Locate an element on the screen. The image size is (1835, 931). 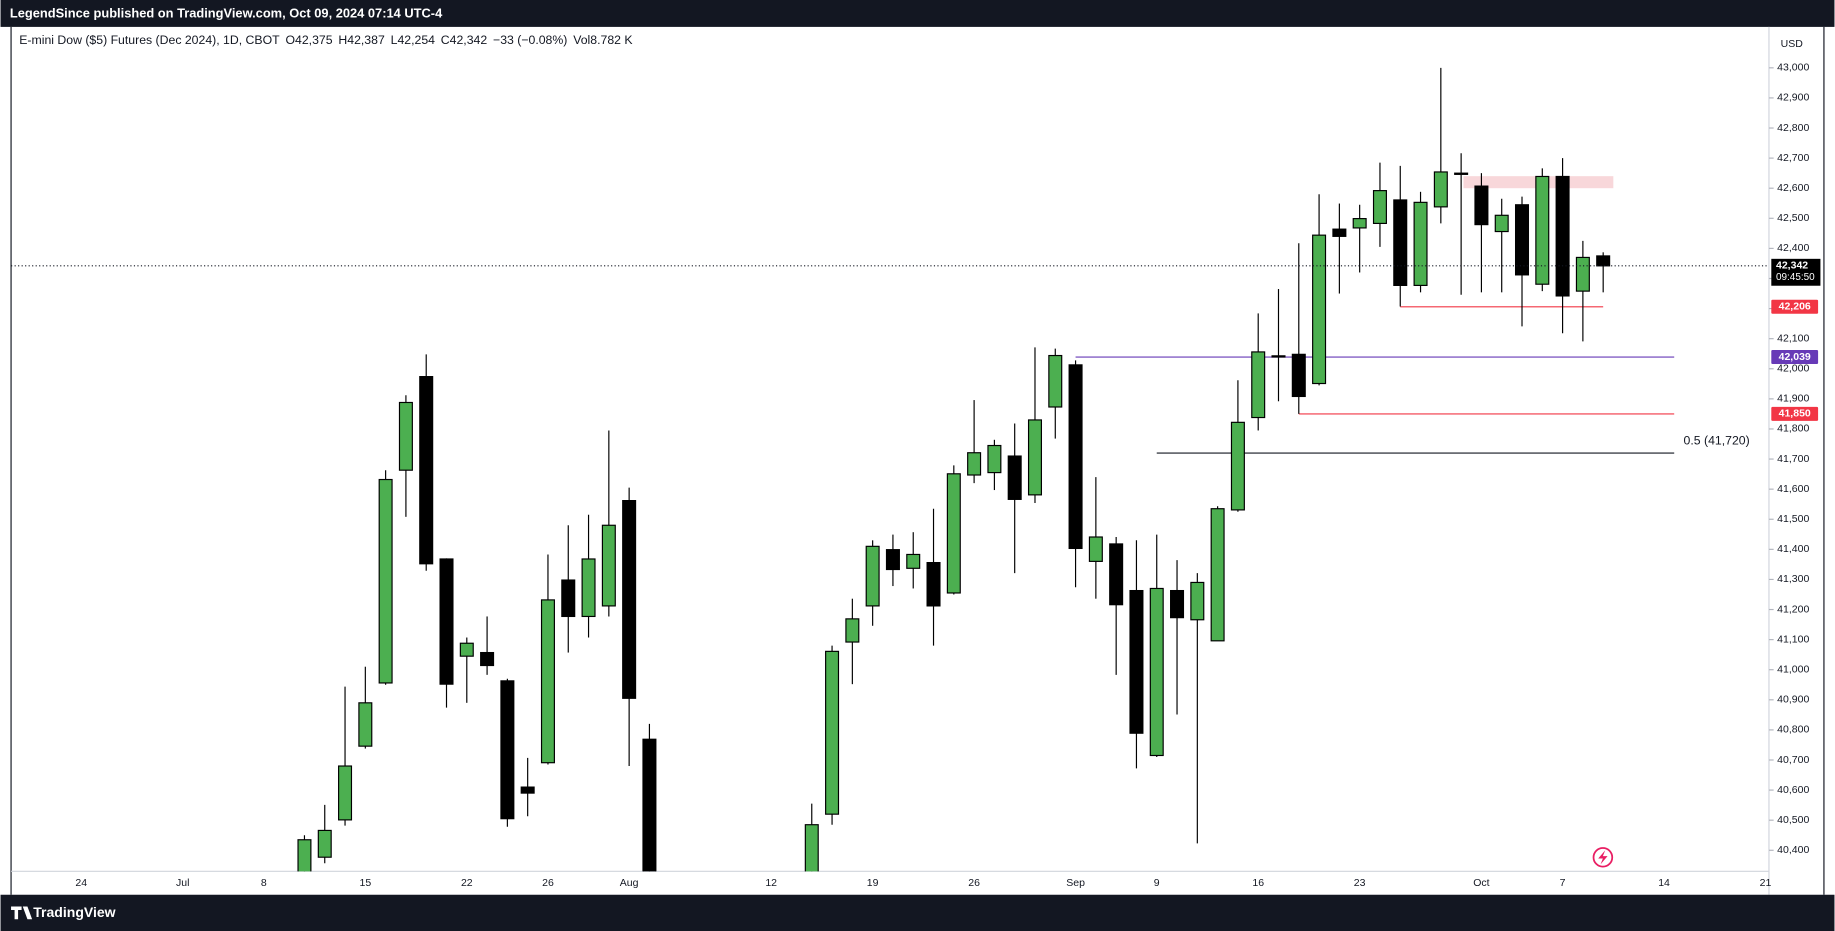
y-tick-label: 41,500 is located at coordinates (1793, 519).